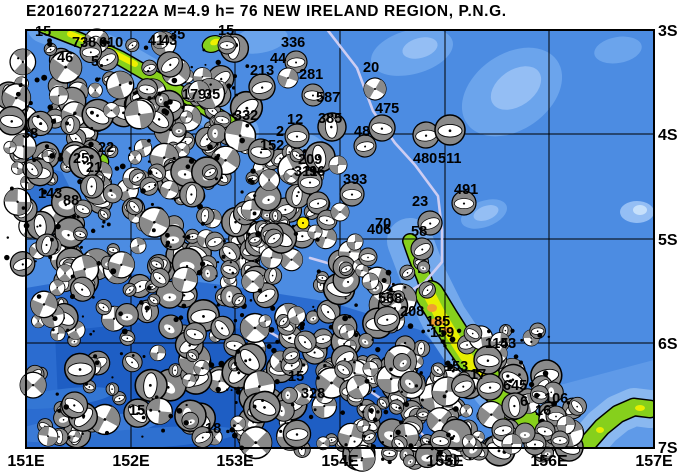  Describe the element at coordinates (137, 411) in the screenshot. I see `depth-label: 15` at that location.